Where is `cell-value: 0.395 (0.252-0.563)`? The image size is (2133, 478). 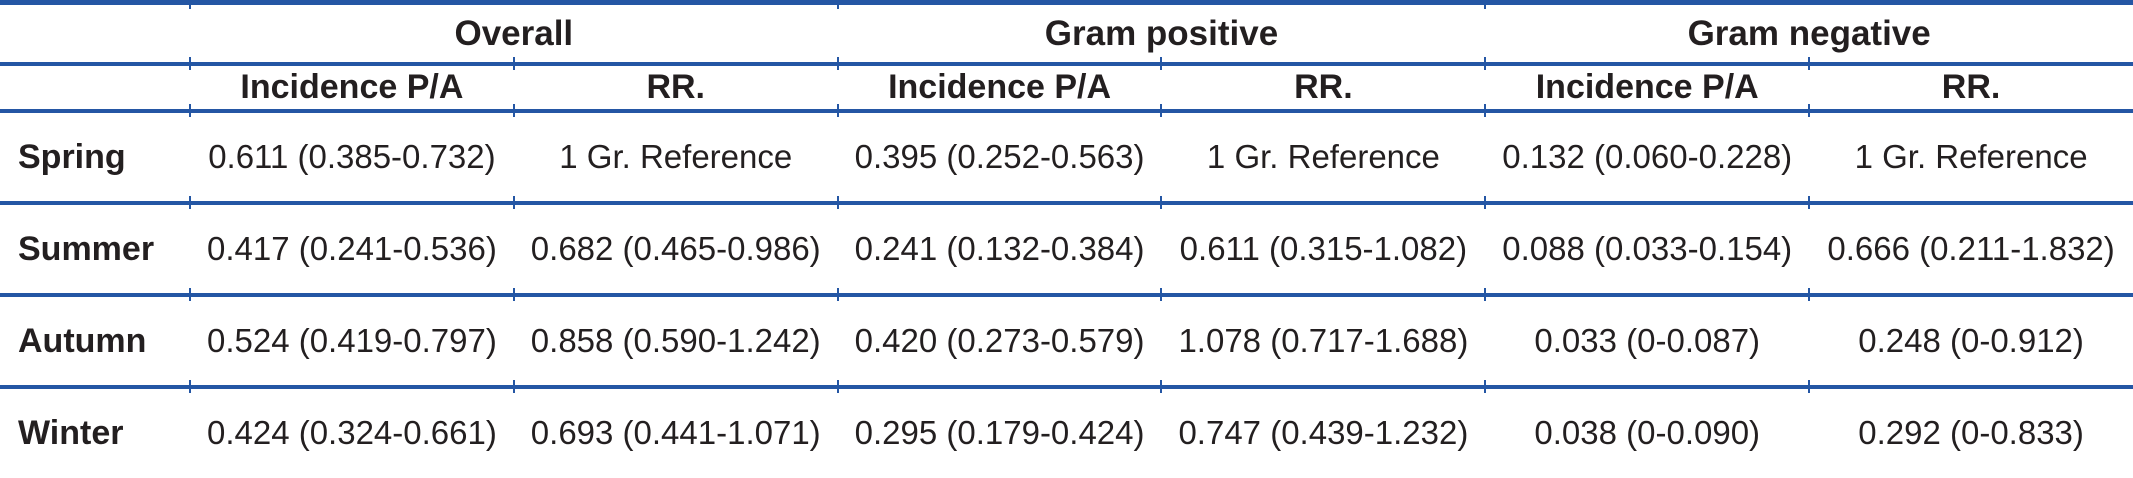 cell-value: 0.395 (0.252-0.563) is located at coordinates (999, 152).